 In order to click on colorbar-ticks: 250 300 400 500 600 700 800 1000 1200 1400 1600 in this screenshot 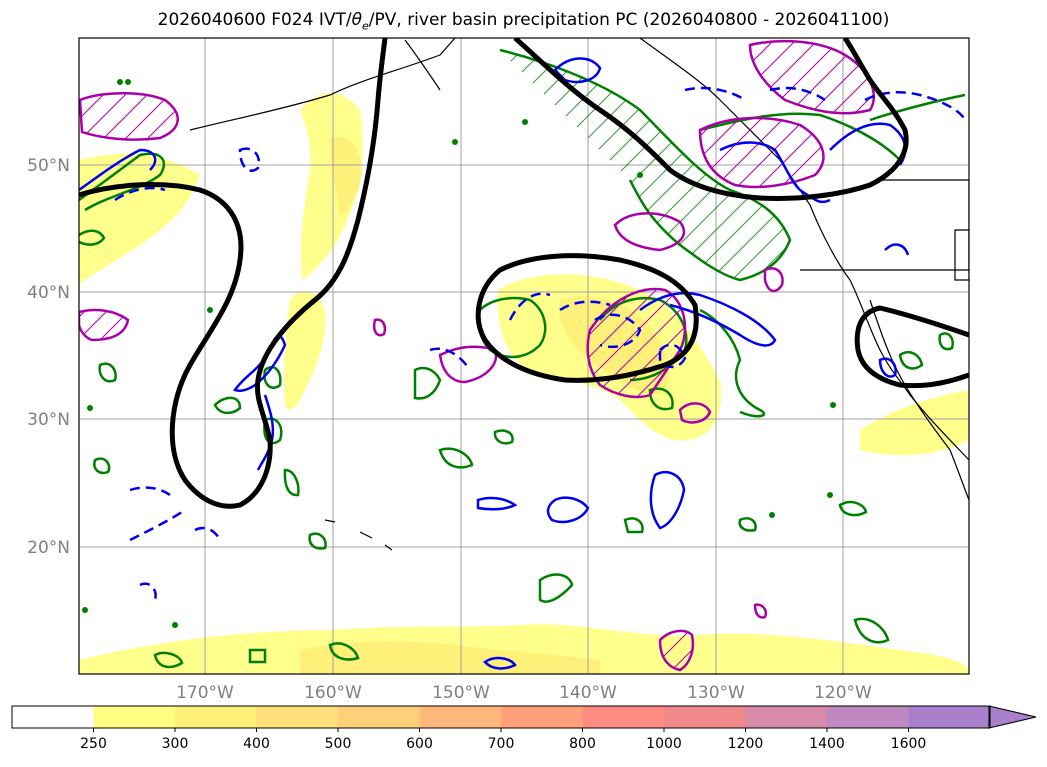, I will do `click(503, 740)`.